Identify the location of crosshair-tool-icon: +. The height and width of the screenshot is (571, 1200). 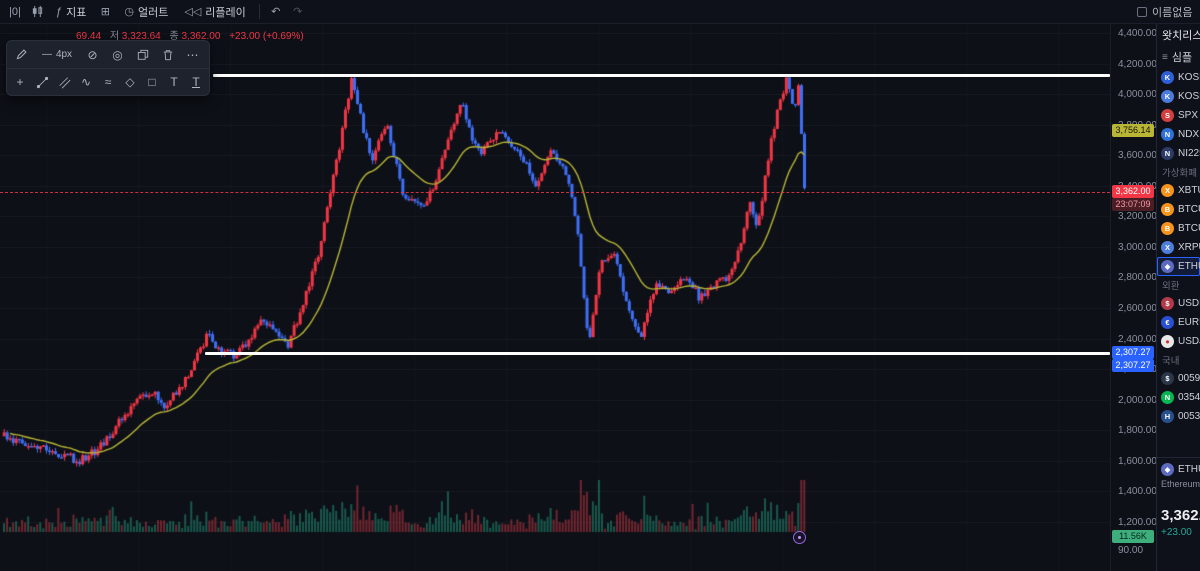
(20, 82).